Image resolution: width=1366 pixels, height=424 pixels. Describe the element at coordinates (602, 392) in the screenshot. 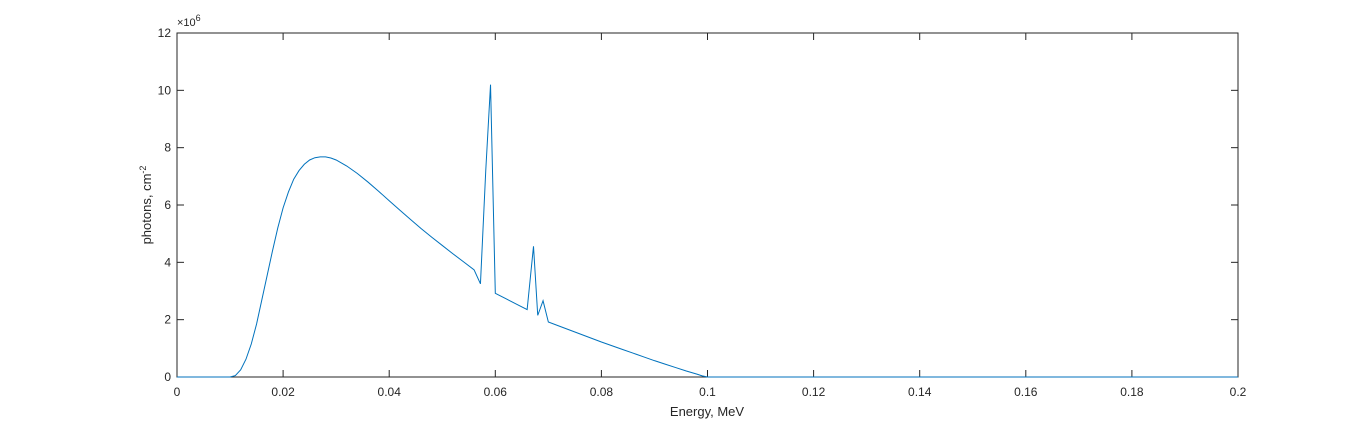

I see `x-tick-label: 0.08` at that location.